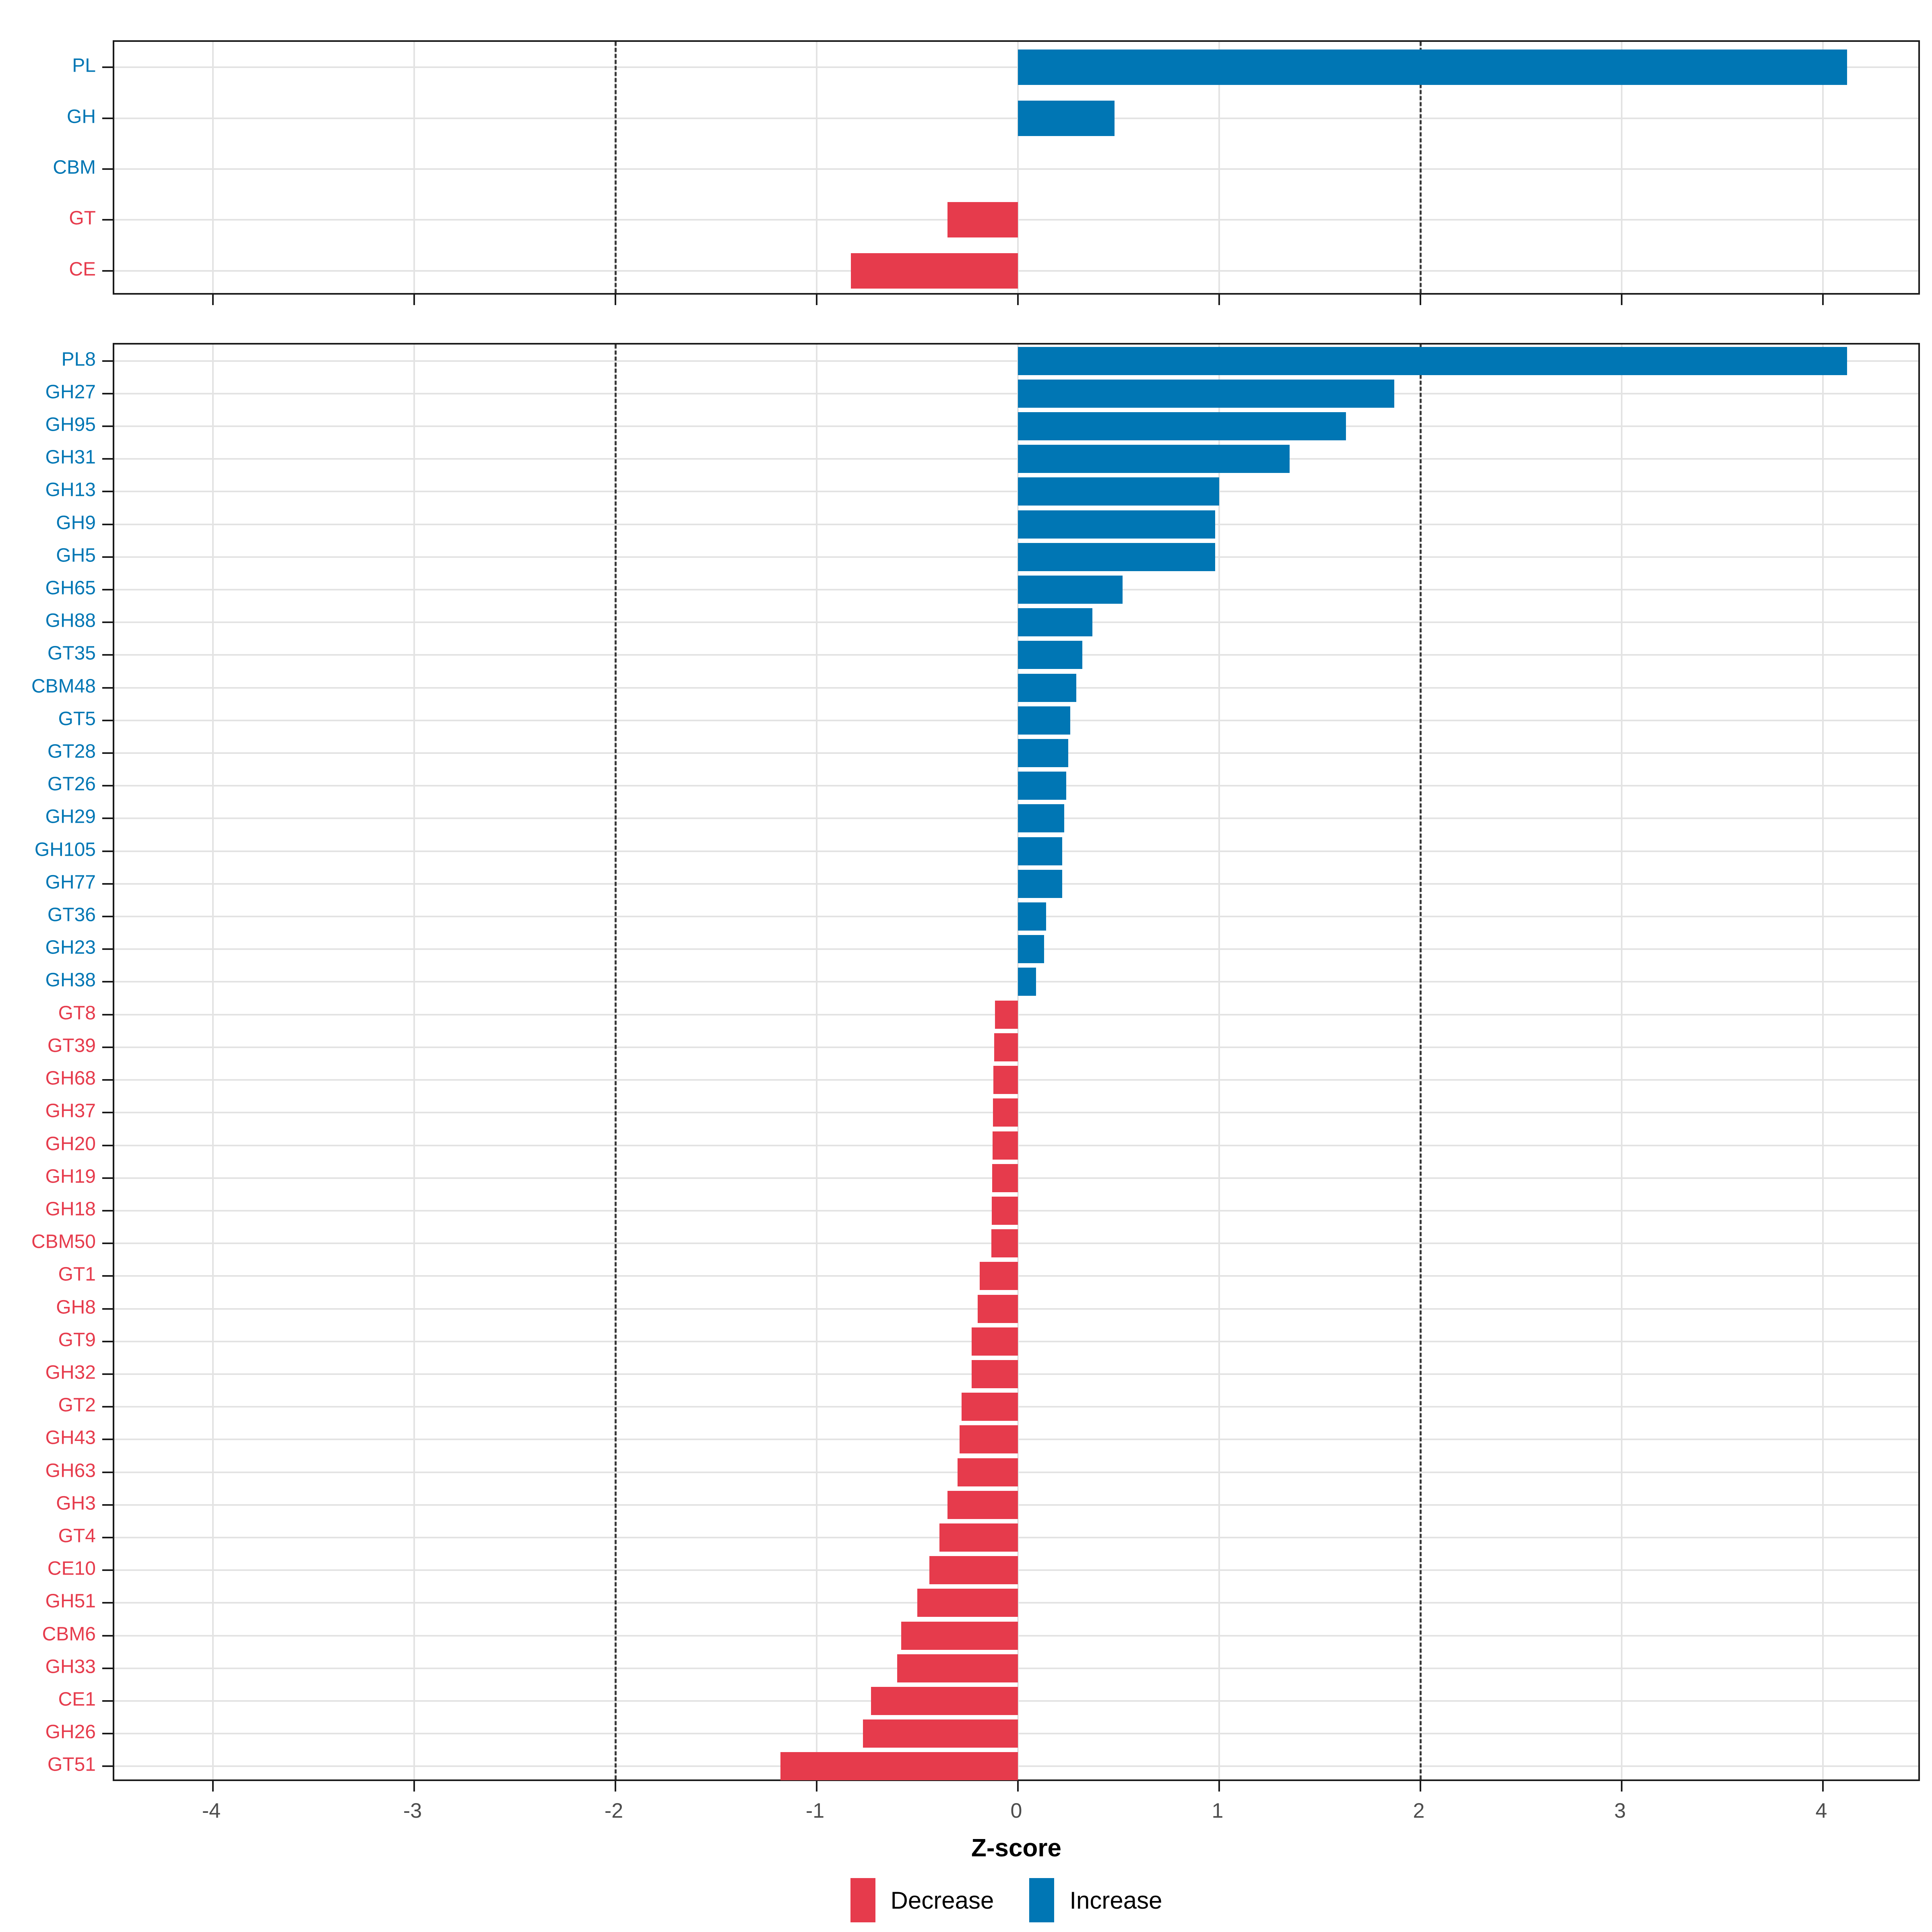 This screenshot has height=1932, width=1932. What do you see at coordinates (988, 1472) in the screenshot?
I see `bar-GH63` at bounding box center [988, 1472].